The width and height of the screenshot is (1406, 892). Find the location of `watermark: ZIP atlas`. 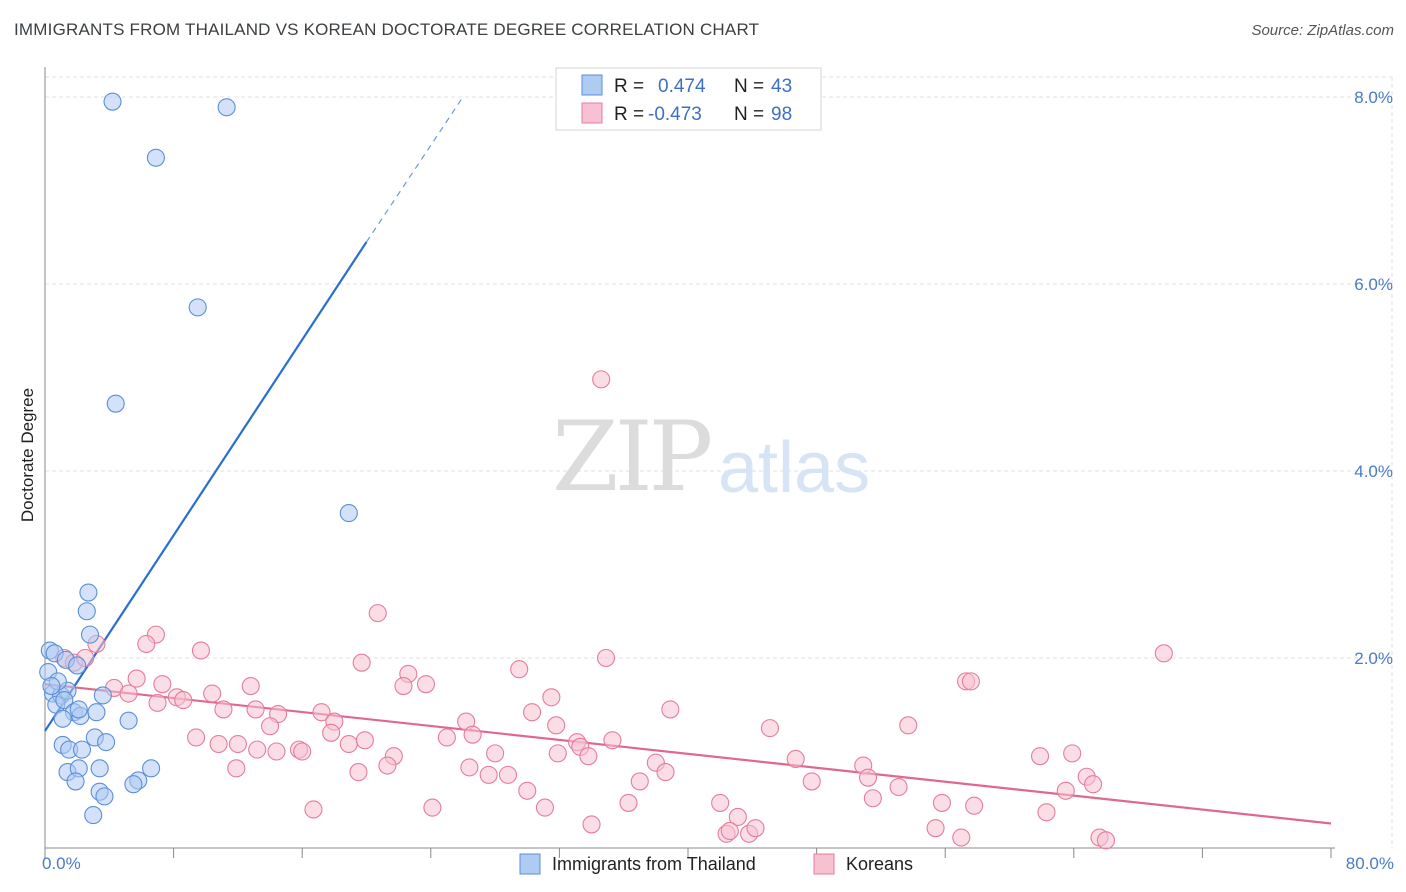

watermark: ZIP atlas is located at coordinates (711, 457).